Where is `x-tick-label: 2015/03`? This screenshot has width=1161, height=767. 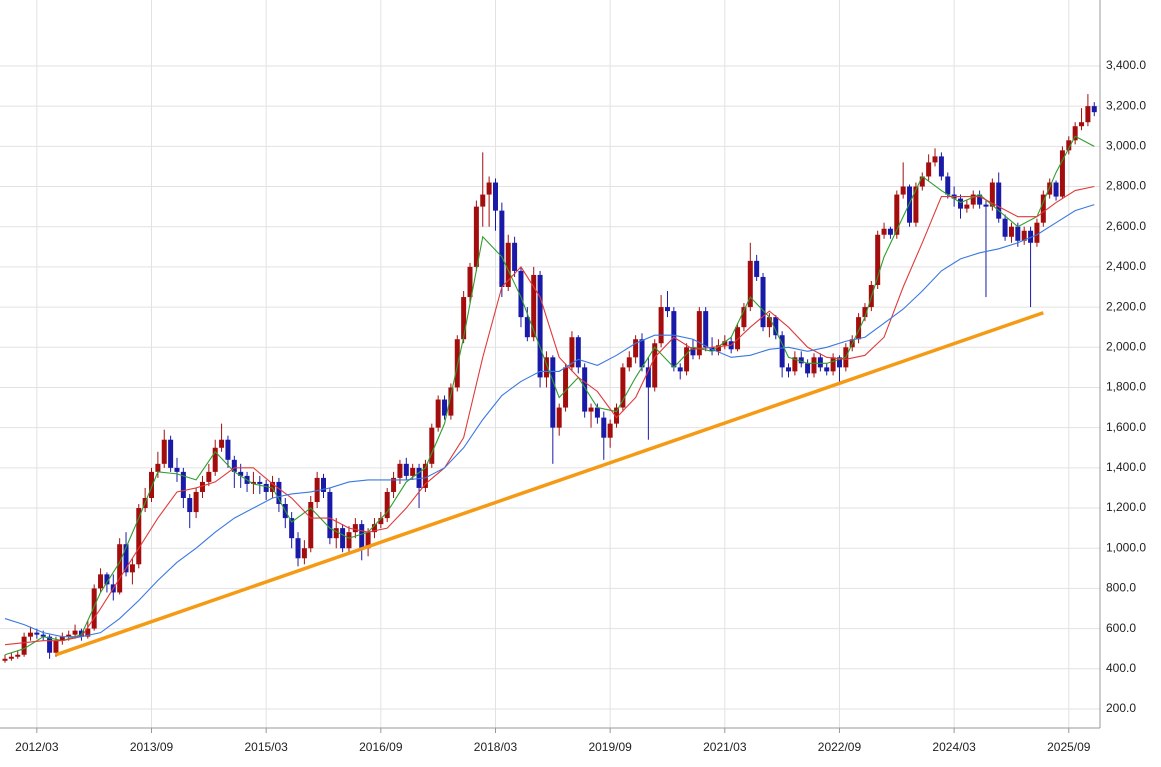
x-tick-label: 2015/03 is located at coordinates (266, 747).